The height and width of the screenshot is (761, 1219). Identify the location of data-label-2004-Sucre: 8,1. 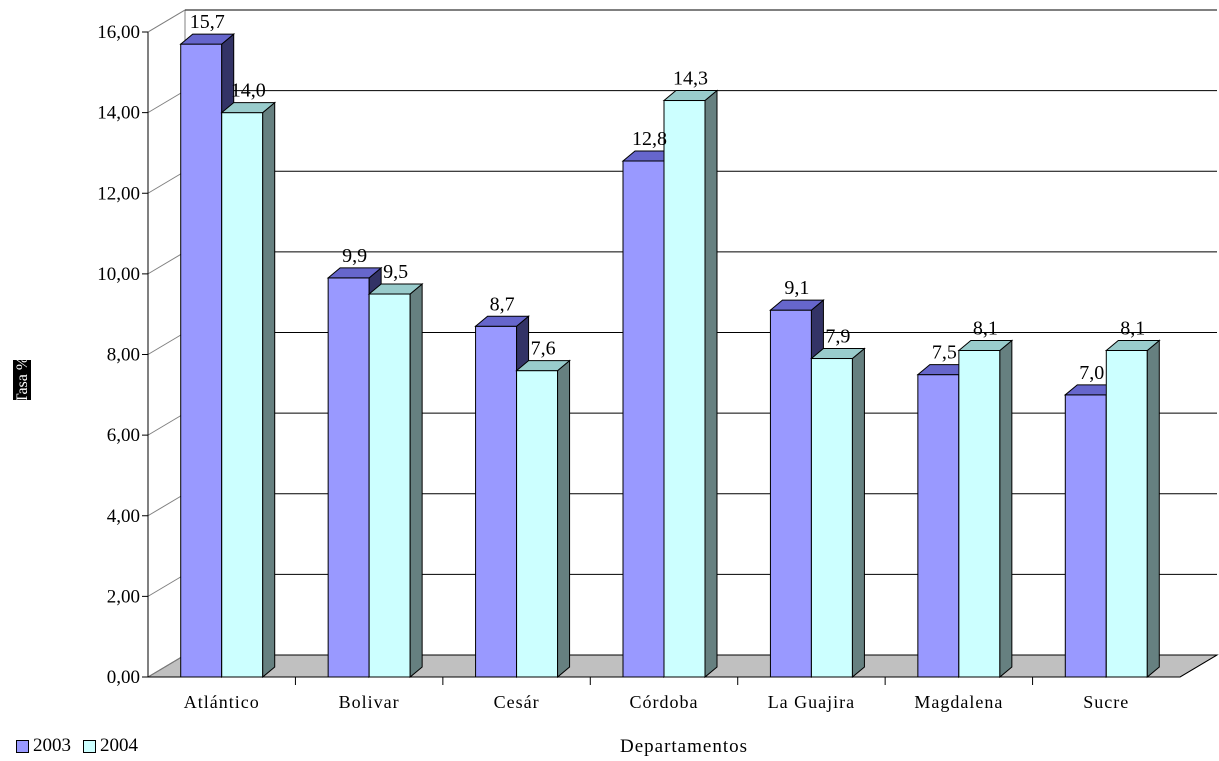
(1132, 328).